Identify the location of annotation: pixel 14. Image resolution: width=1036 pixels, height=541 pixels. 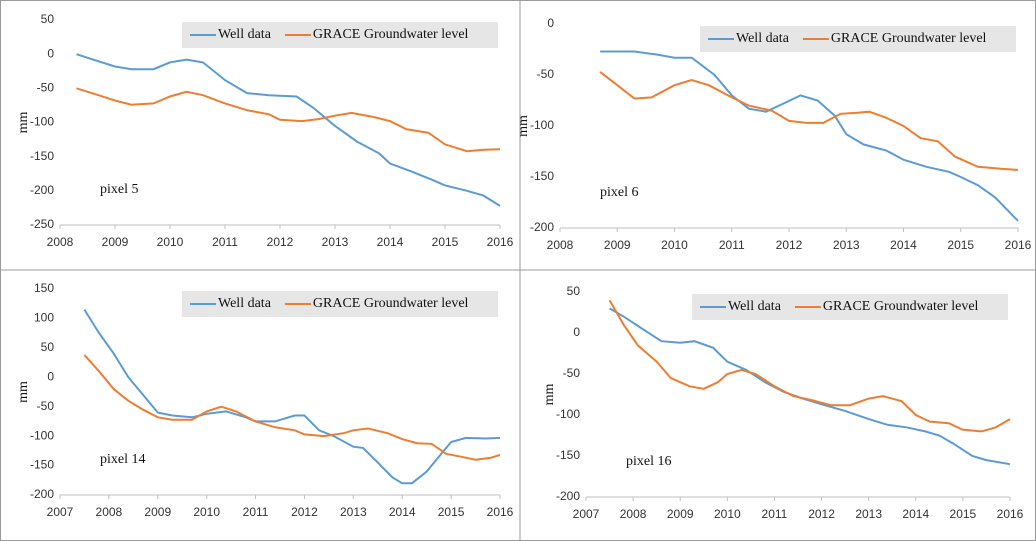
(123, 459).